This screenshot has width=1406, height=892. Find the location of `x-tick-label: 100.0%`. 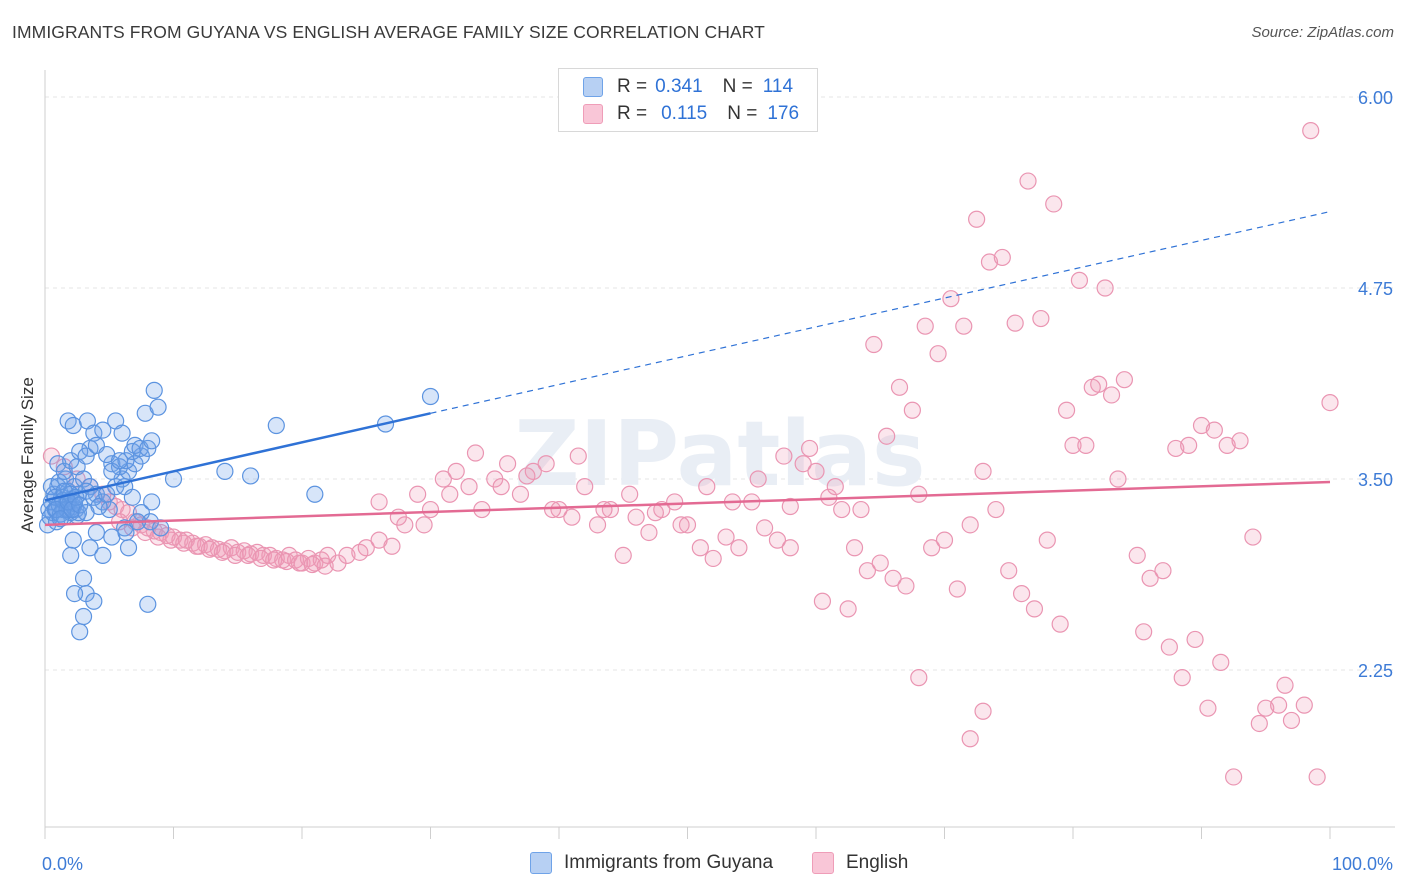

x-tick-label: 100.0% is located at coordinates (1362, 864).